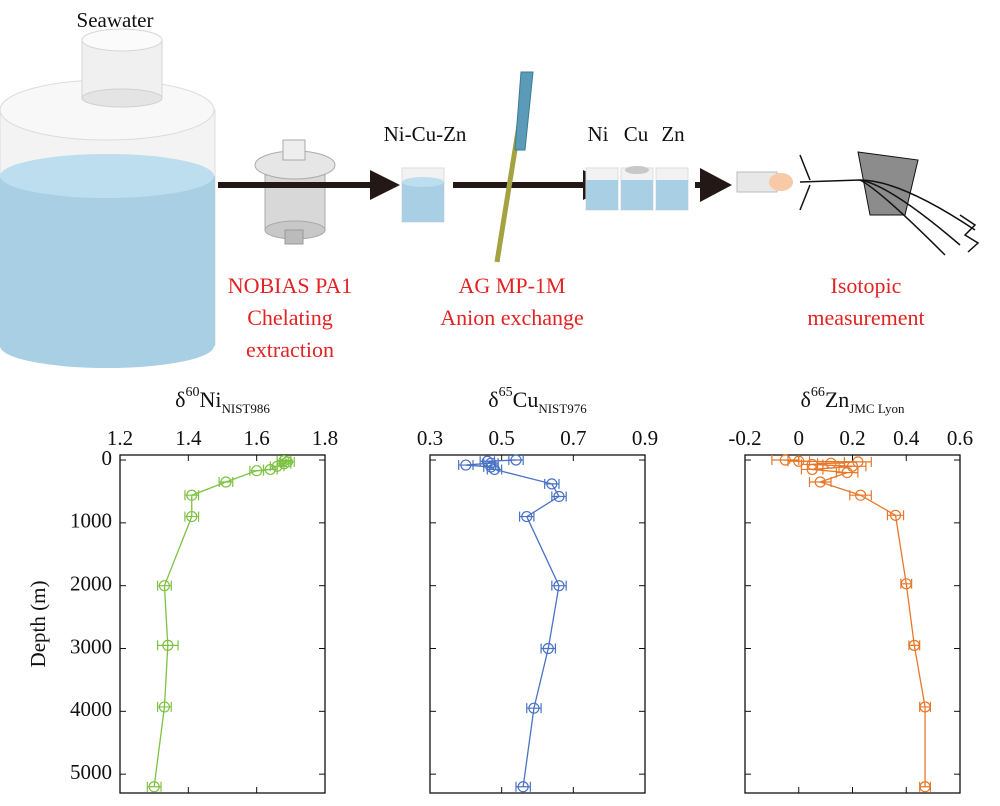 The image size is (1000, 806). What do you see at coordinates (502, 438) in the screenshot?
I see `x-tick-label: 0.5` at bounding box center [502, 438].